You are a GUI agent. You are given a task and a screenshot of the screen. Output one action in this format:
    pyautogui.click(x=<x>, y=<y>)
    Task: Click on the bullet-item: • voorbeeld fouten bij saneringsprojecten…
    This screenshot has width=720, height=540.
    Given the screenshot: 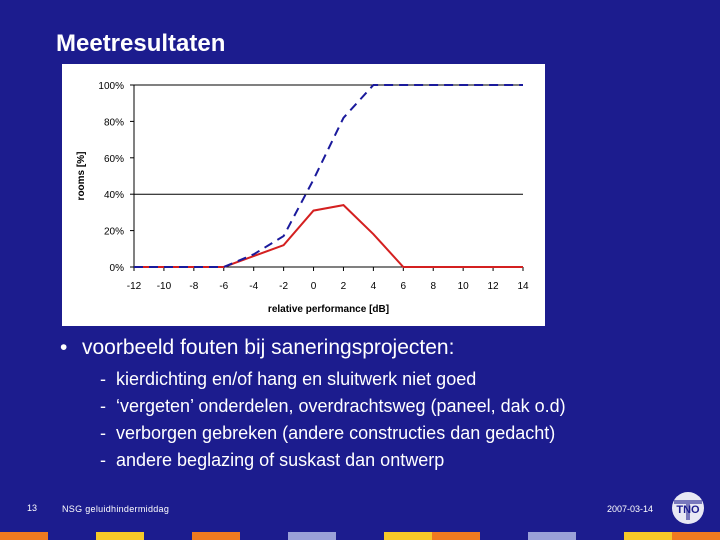 What is the action you would take?
    pyautogui.click(x=257, y=348)
    